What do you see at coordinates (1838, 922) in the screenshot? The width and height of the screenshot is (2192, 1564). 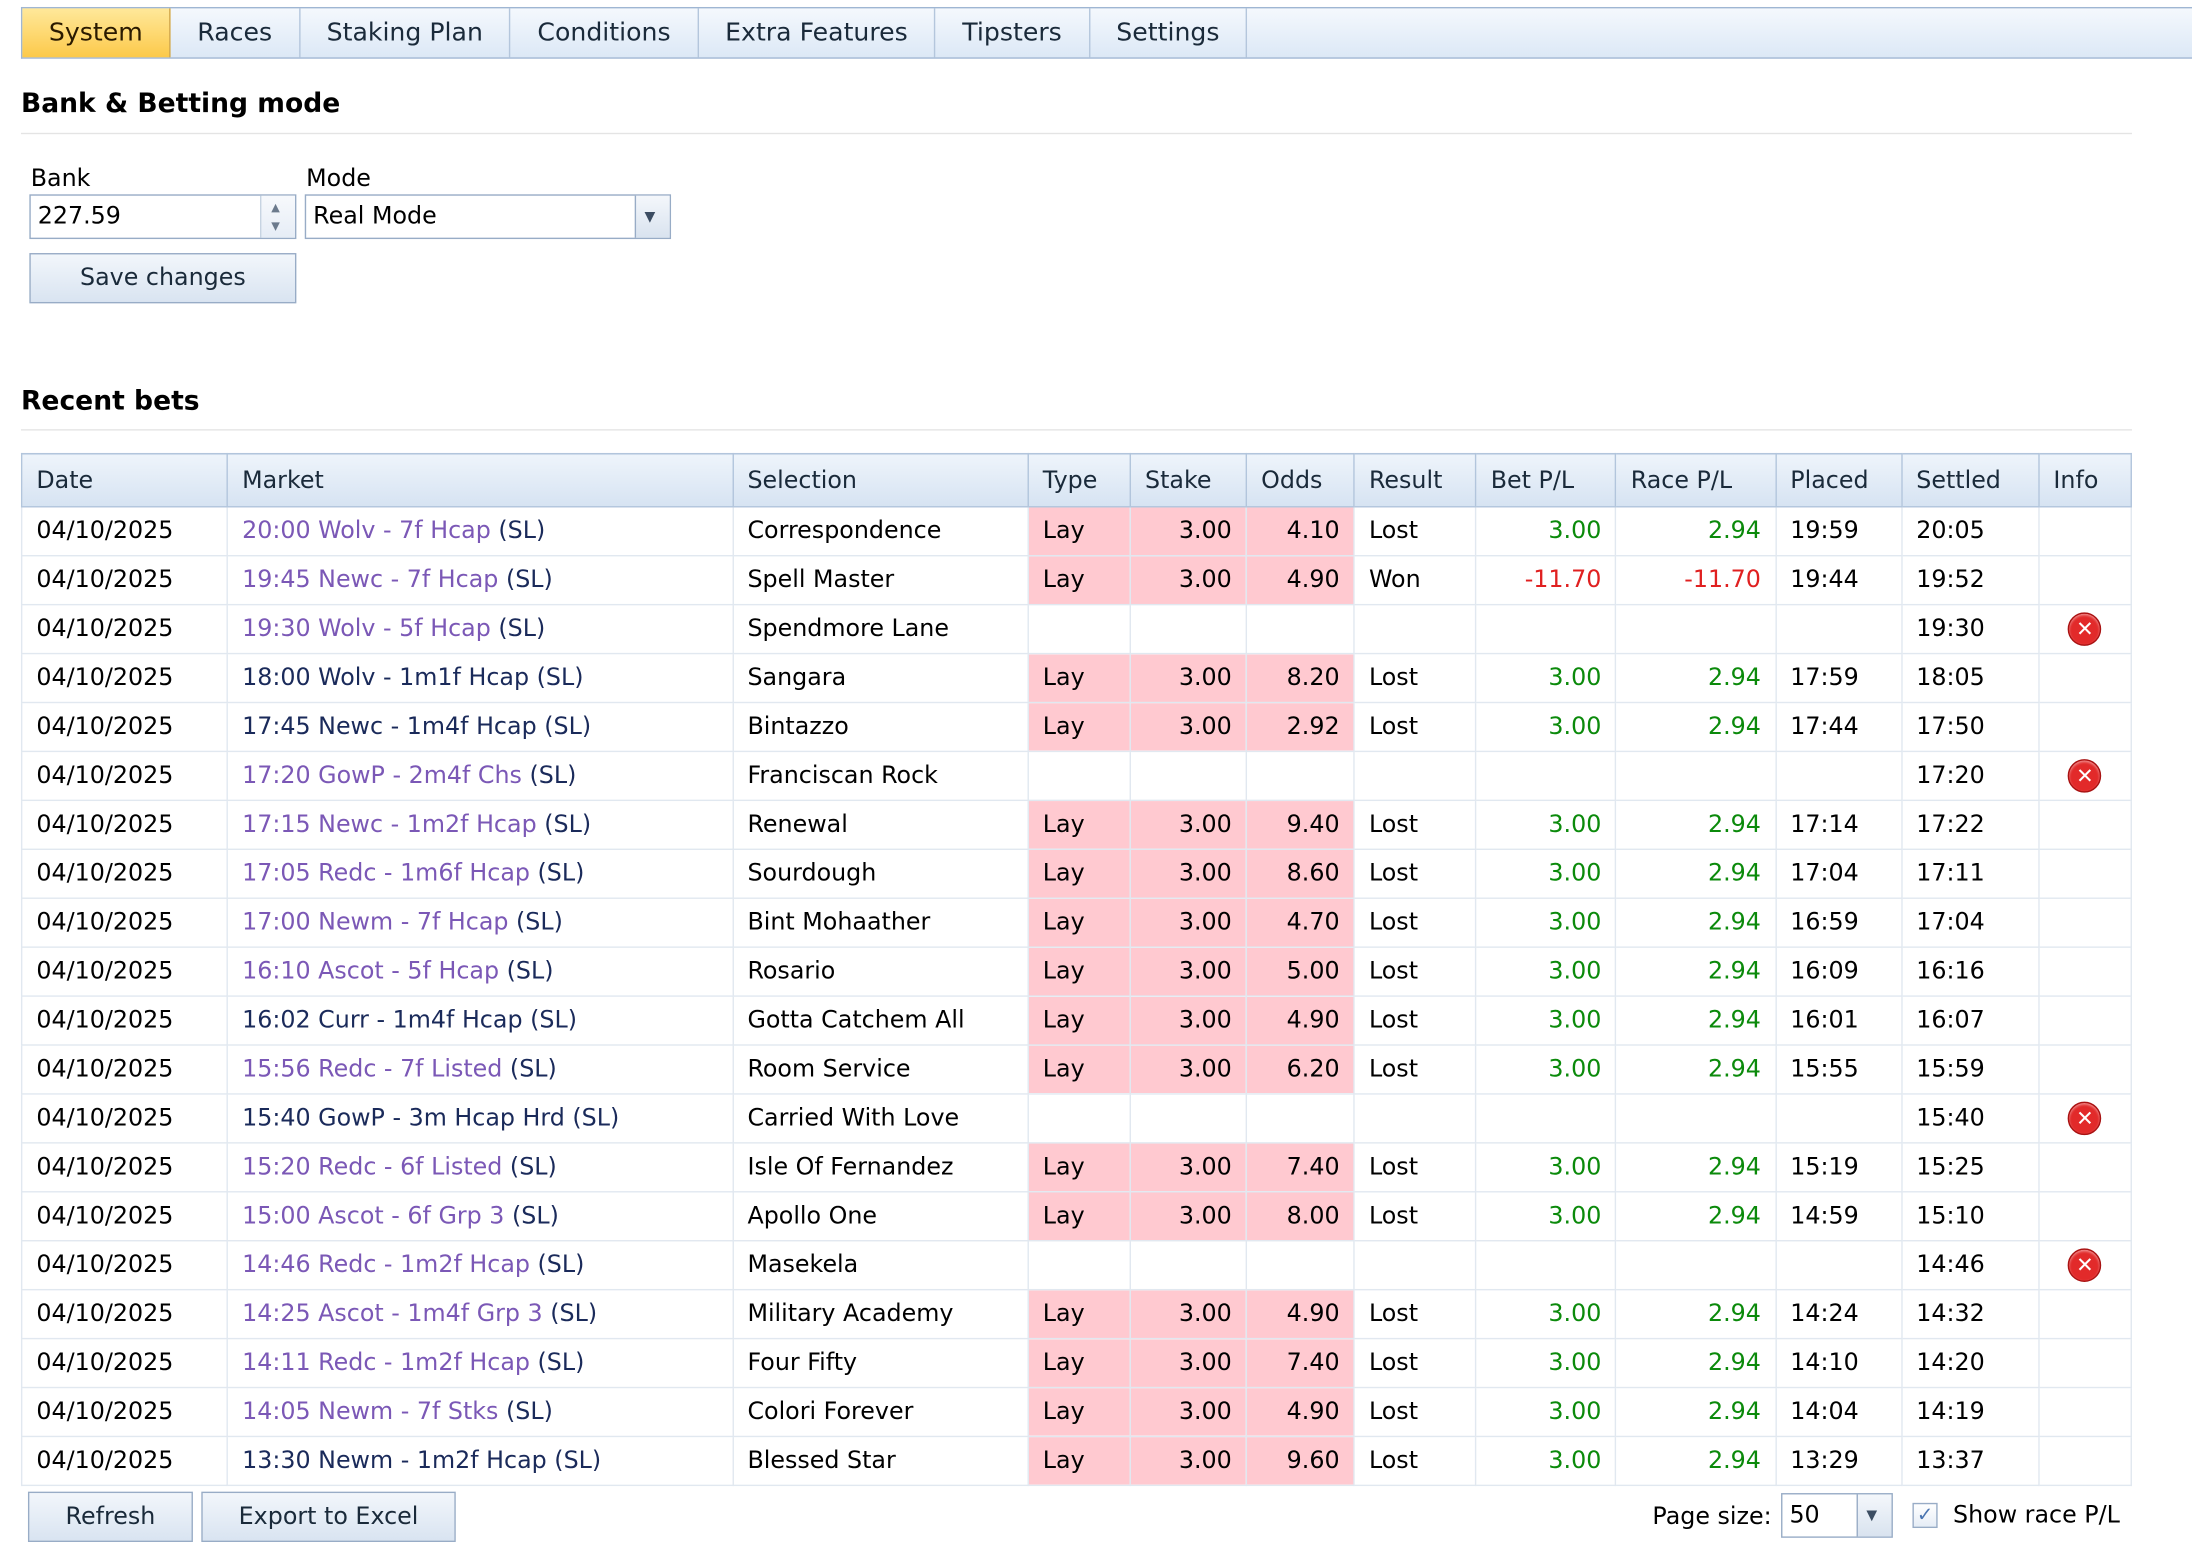 I see `placed-cell: 16:59` at bounding box center [1838, 922].